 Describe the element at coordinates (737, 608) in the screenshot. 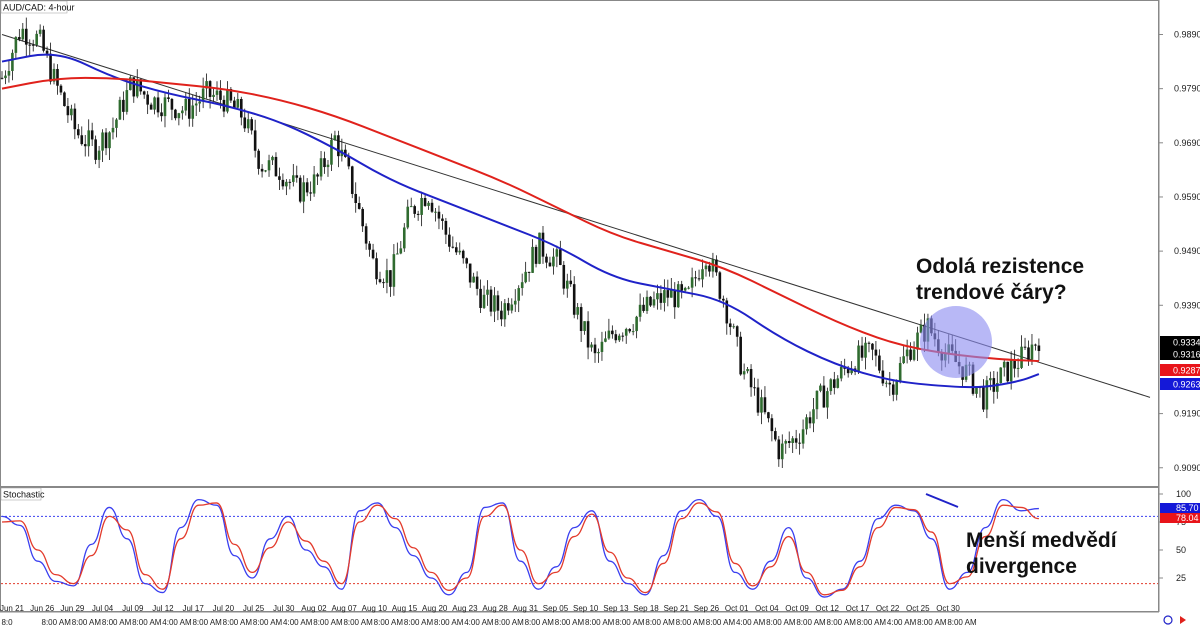

I see `date-tick-label: Oct 01` at that location.